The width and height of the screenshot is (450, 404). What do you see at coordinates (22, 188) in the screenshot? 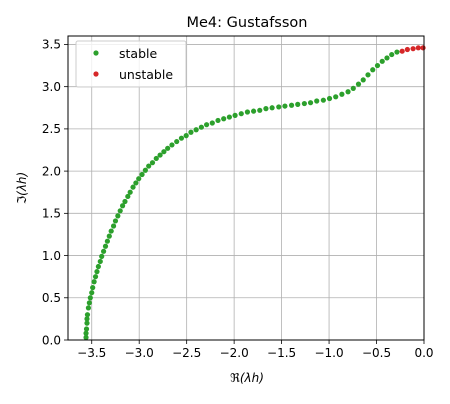
I see `y-axis-label: ℑ(λh)` at bounding box center [22, 188].